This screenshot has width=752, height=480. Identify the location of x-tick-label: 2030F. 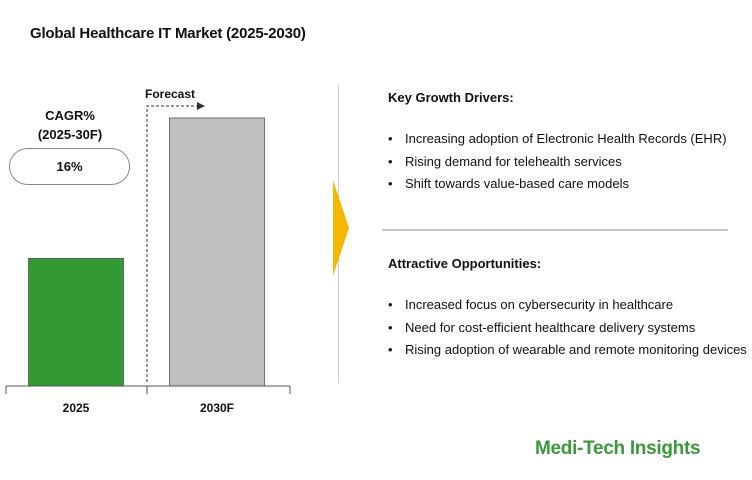
(217, 408).